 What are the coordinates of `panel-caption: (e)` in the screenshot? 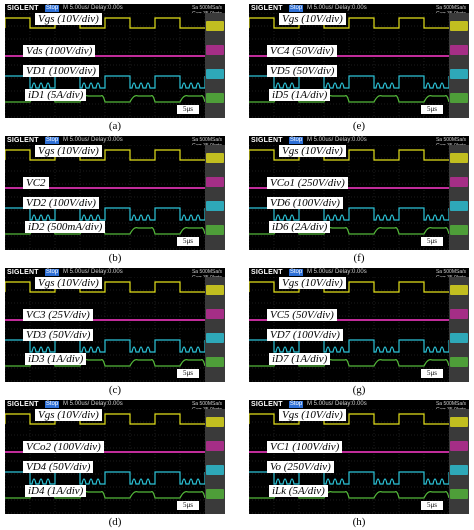 It's located at (359, 126).